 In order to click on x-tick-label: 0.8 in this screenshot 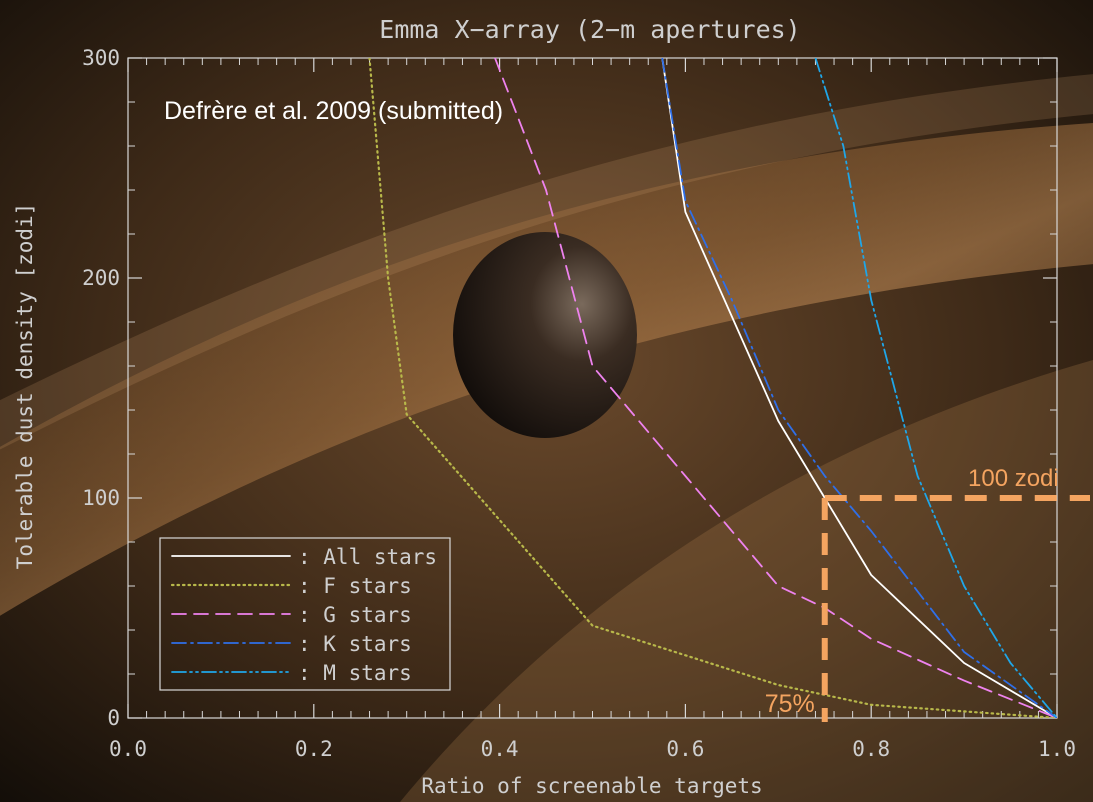, I will do `click(871, 749)`.